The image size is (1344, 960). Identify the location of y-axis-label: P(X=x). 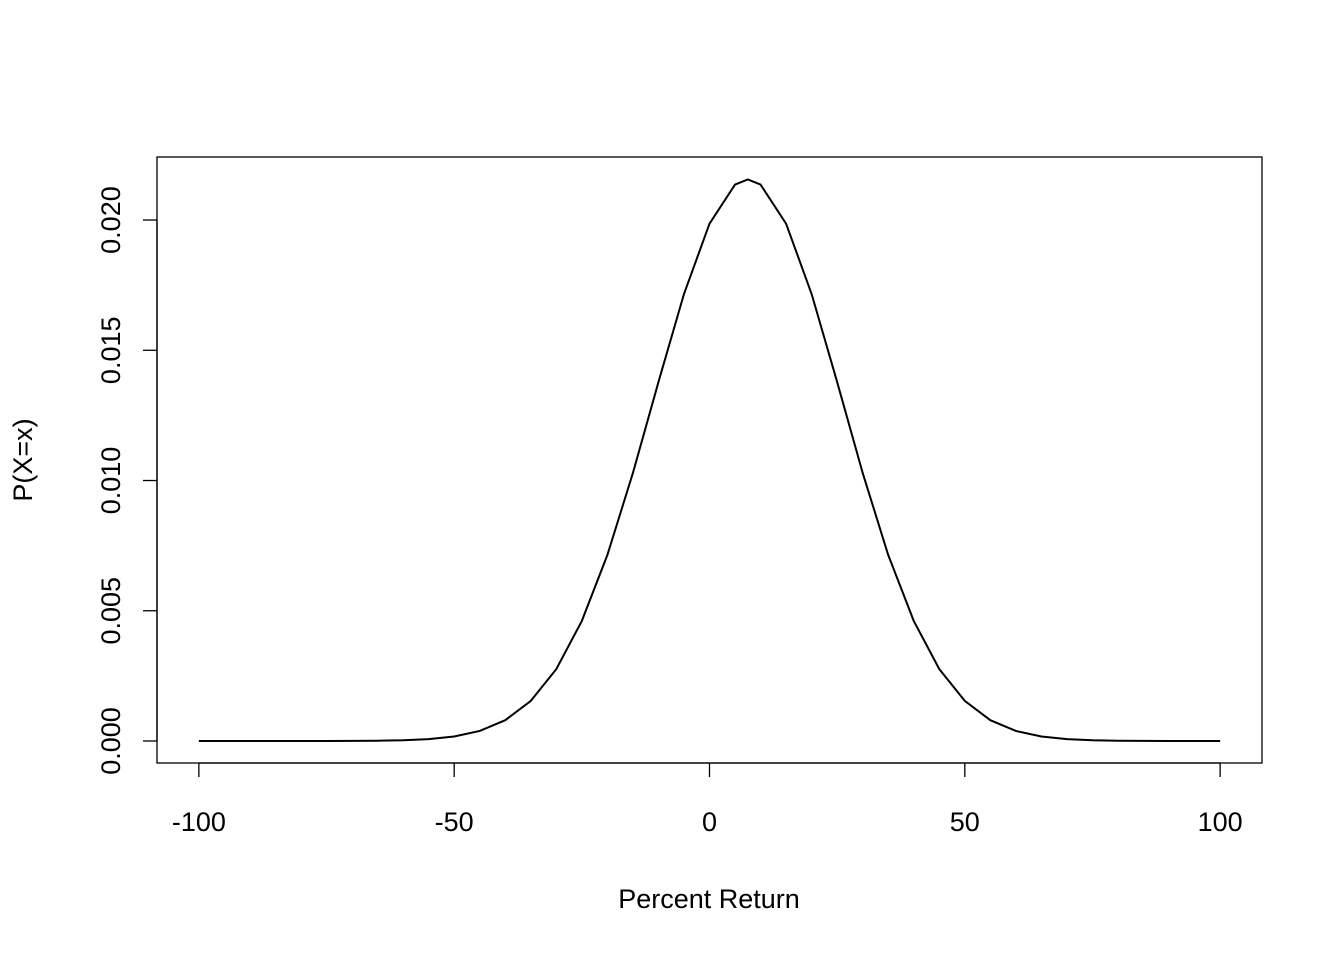
(23, 459).